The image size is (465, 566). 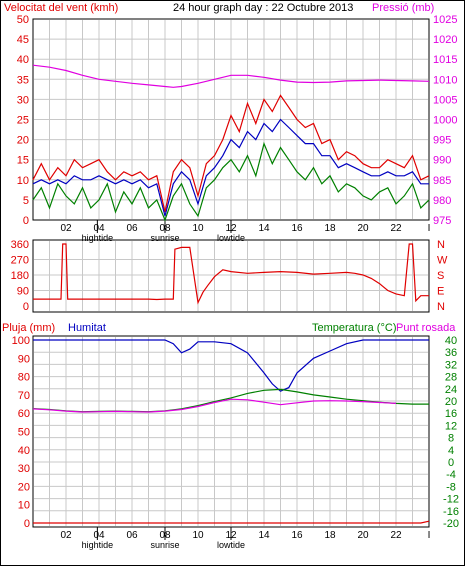 I want to click on rain-humidity-tick-label: 90, so click(x=24, y=359).